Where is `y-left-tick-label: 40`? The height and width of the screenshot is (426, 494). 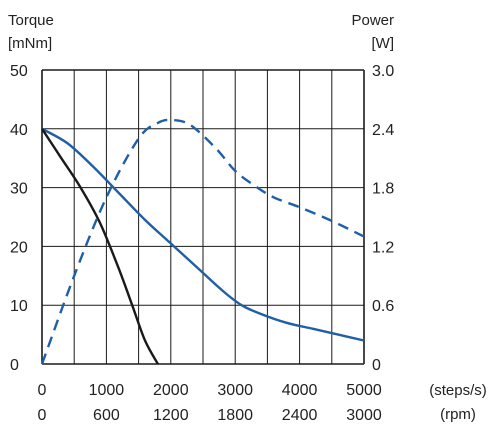 y-left-tick-label: 40 is located at coordinates (19, 130).